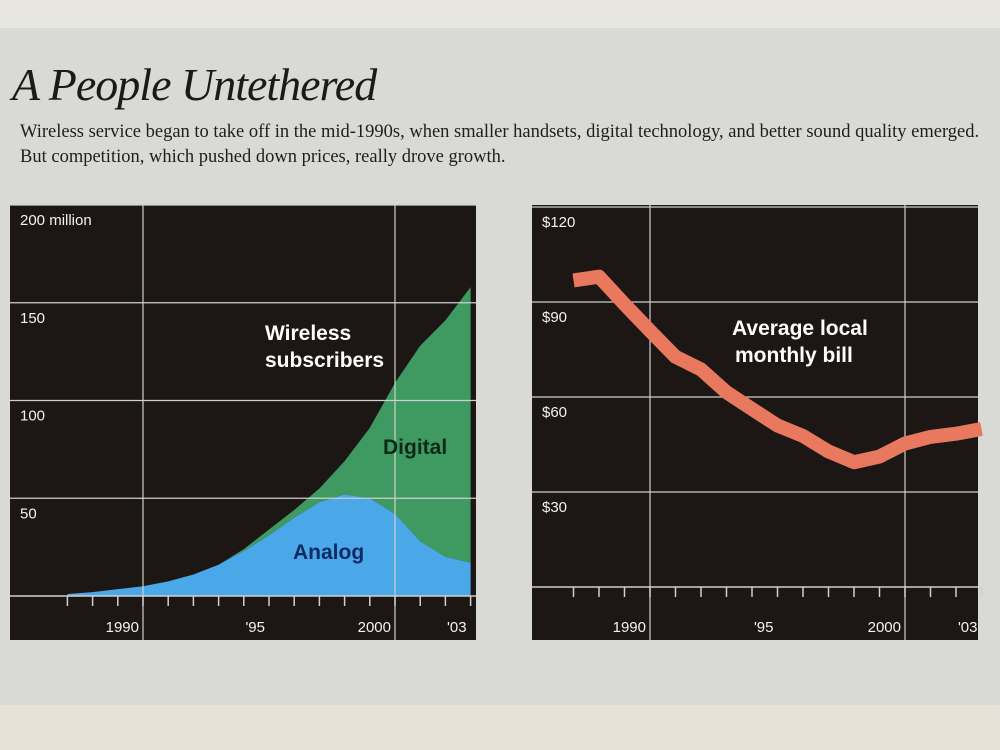 This screenshot has width=1000, height=750. I want to click on y-tick-label: 200 million, so click(56, 220).